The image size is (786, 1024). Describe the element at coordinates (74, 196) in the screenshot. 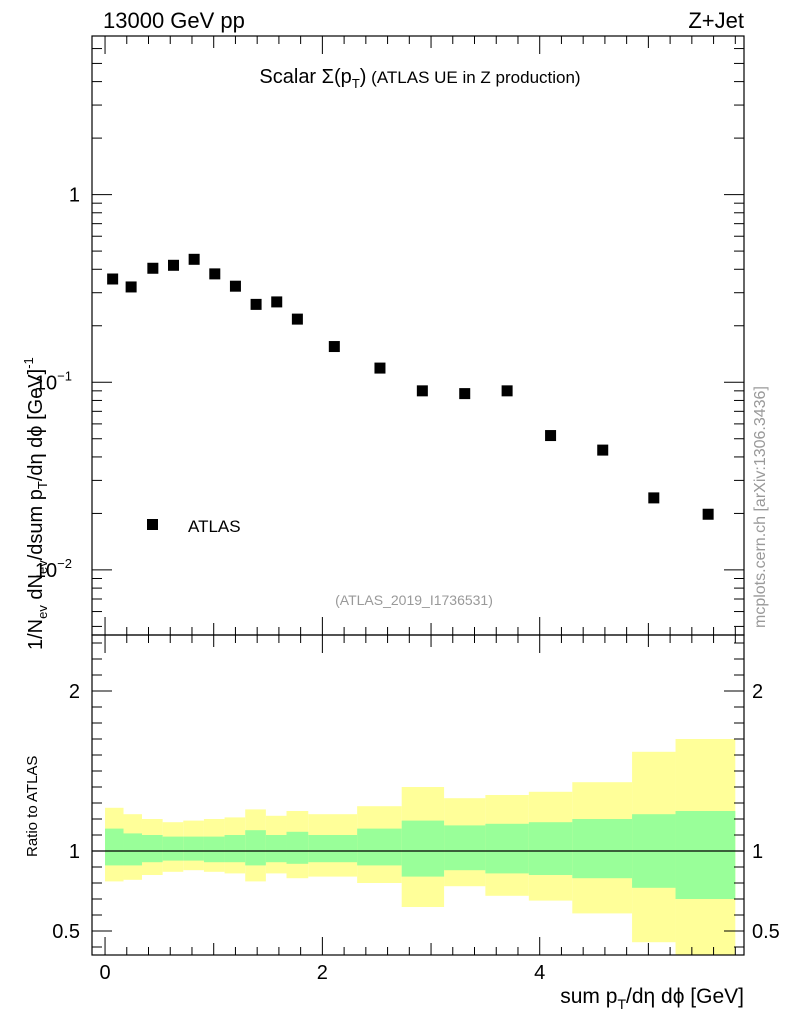

I see `y-tick-label: 1` at that location.